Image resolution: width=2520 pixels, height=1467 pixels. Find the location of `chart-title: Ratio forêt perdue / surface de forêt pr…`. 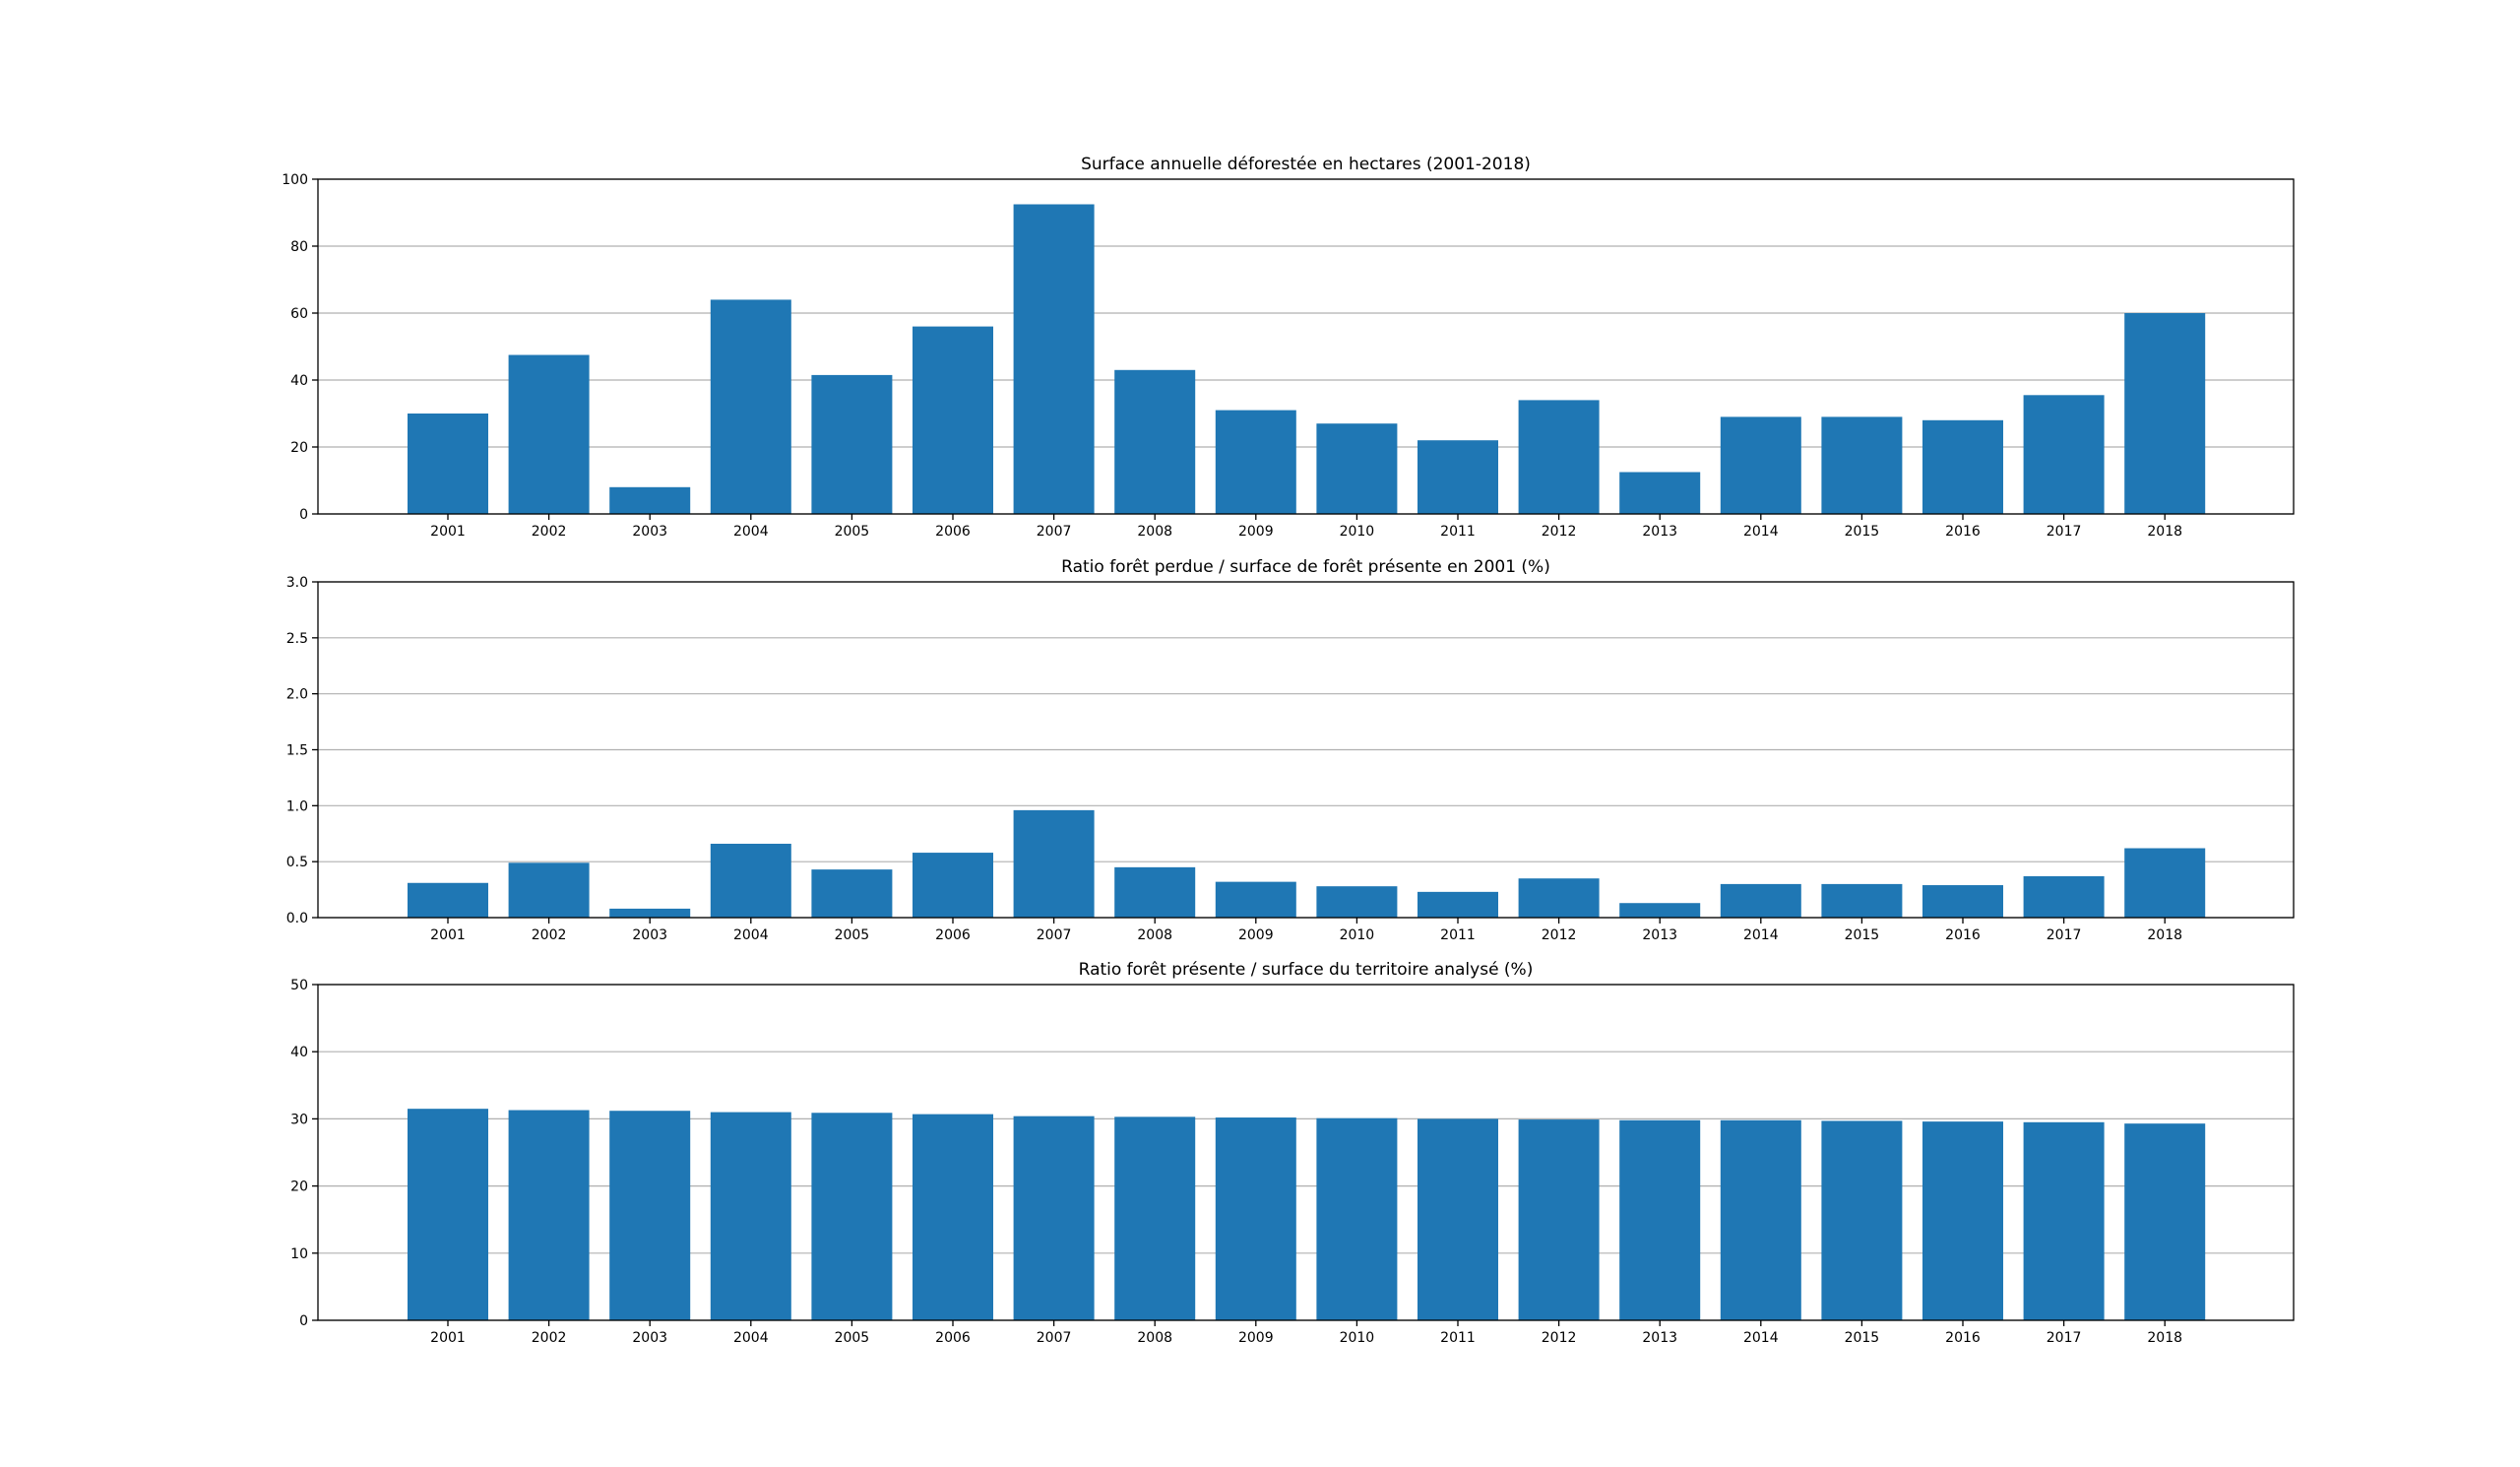

chart-title: Ratio forêt perdue / surface de forêt pr… is located at coordinates (1305, 567).